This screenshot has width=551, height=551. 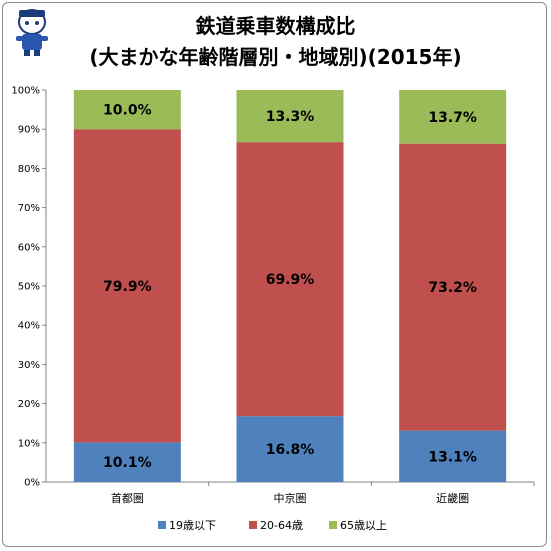 I want to click on y-tick-label: 90%, so click(x=29, y=130).